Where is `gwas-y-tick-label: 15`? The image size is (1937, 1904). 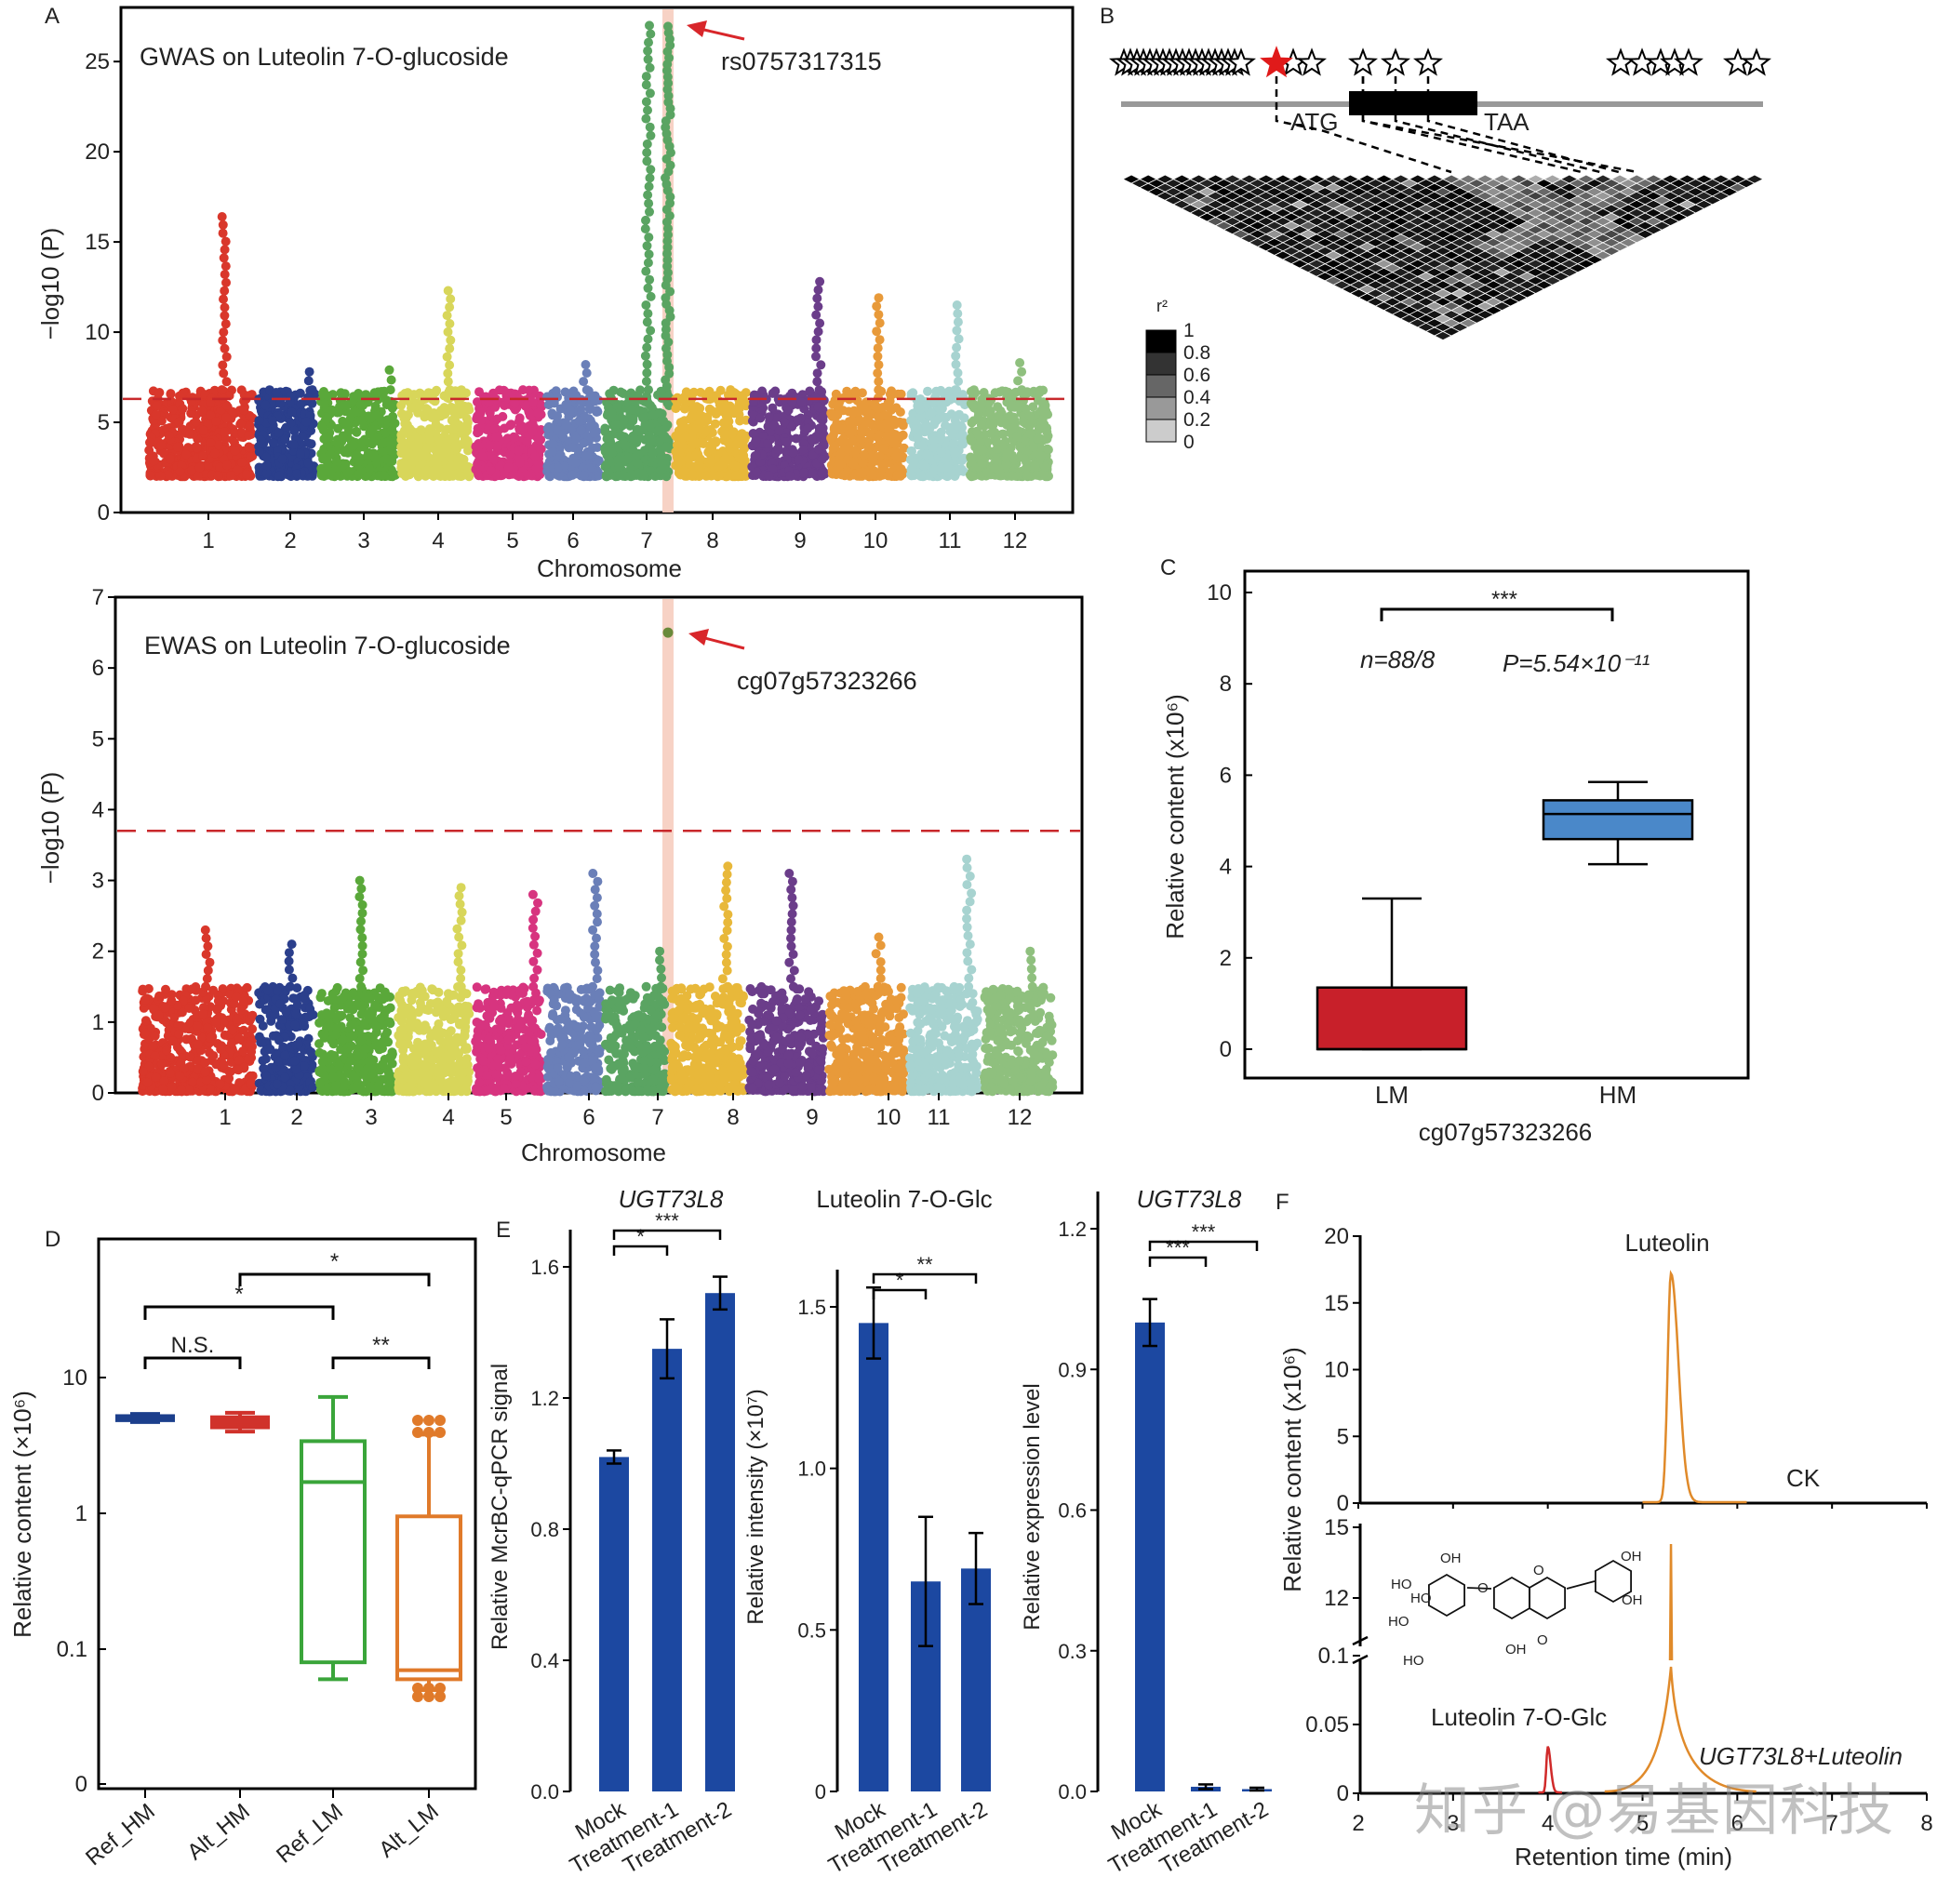 gwas-y-tick-label: 15 is located at coordinates (97, 242).